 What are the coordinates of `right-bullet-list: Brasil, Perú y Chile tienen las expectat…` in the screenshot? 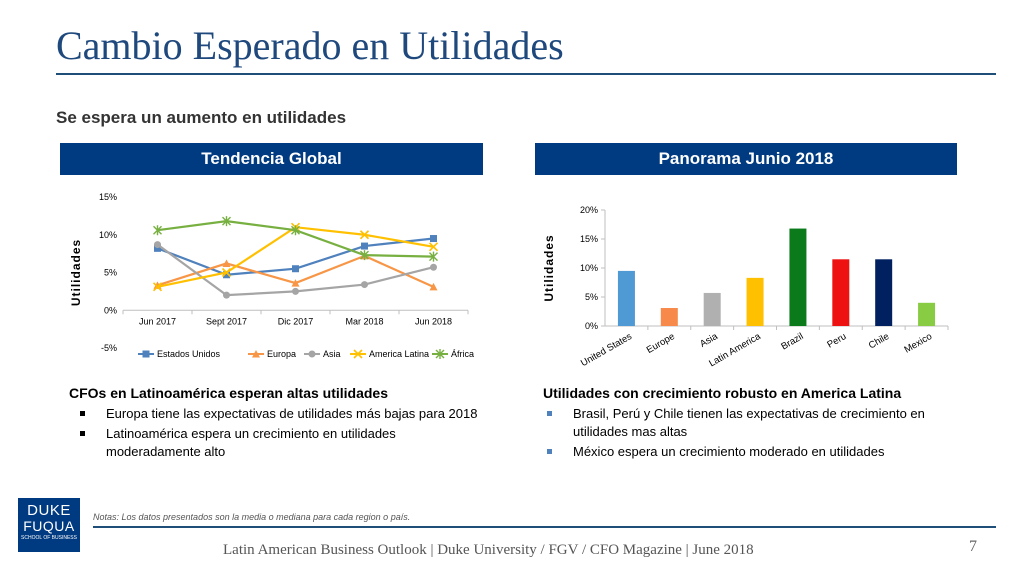 It's located at (752, 434).